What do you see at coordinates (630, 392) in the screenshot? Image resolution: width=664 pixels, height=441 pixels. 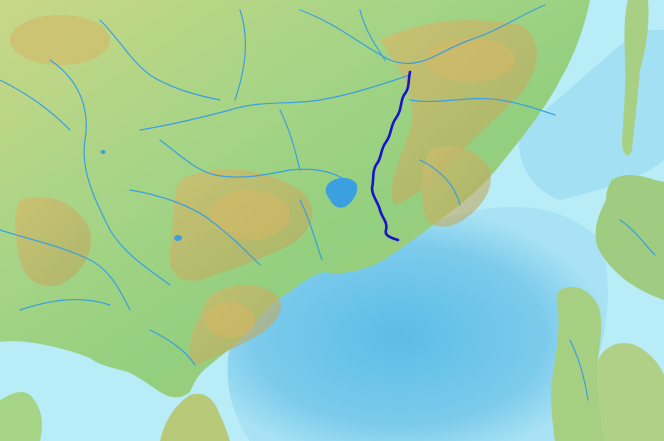 I see `island-honshu-east` at bounding box center [630, 392].